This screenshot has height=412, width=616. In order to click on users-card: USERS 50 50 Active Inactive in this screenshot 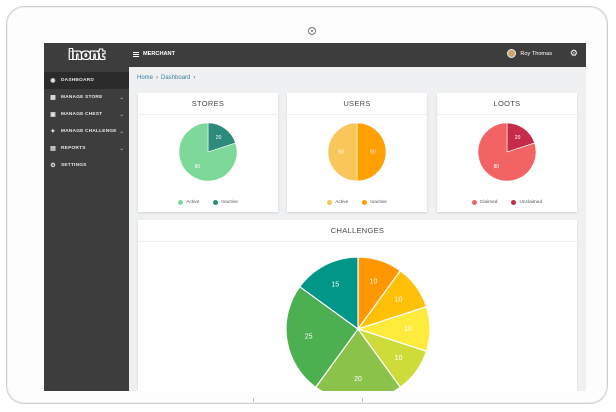, I will do `click(357, 152)`.